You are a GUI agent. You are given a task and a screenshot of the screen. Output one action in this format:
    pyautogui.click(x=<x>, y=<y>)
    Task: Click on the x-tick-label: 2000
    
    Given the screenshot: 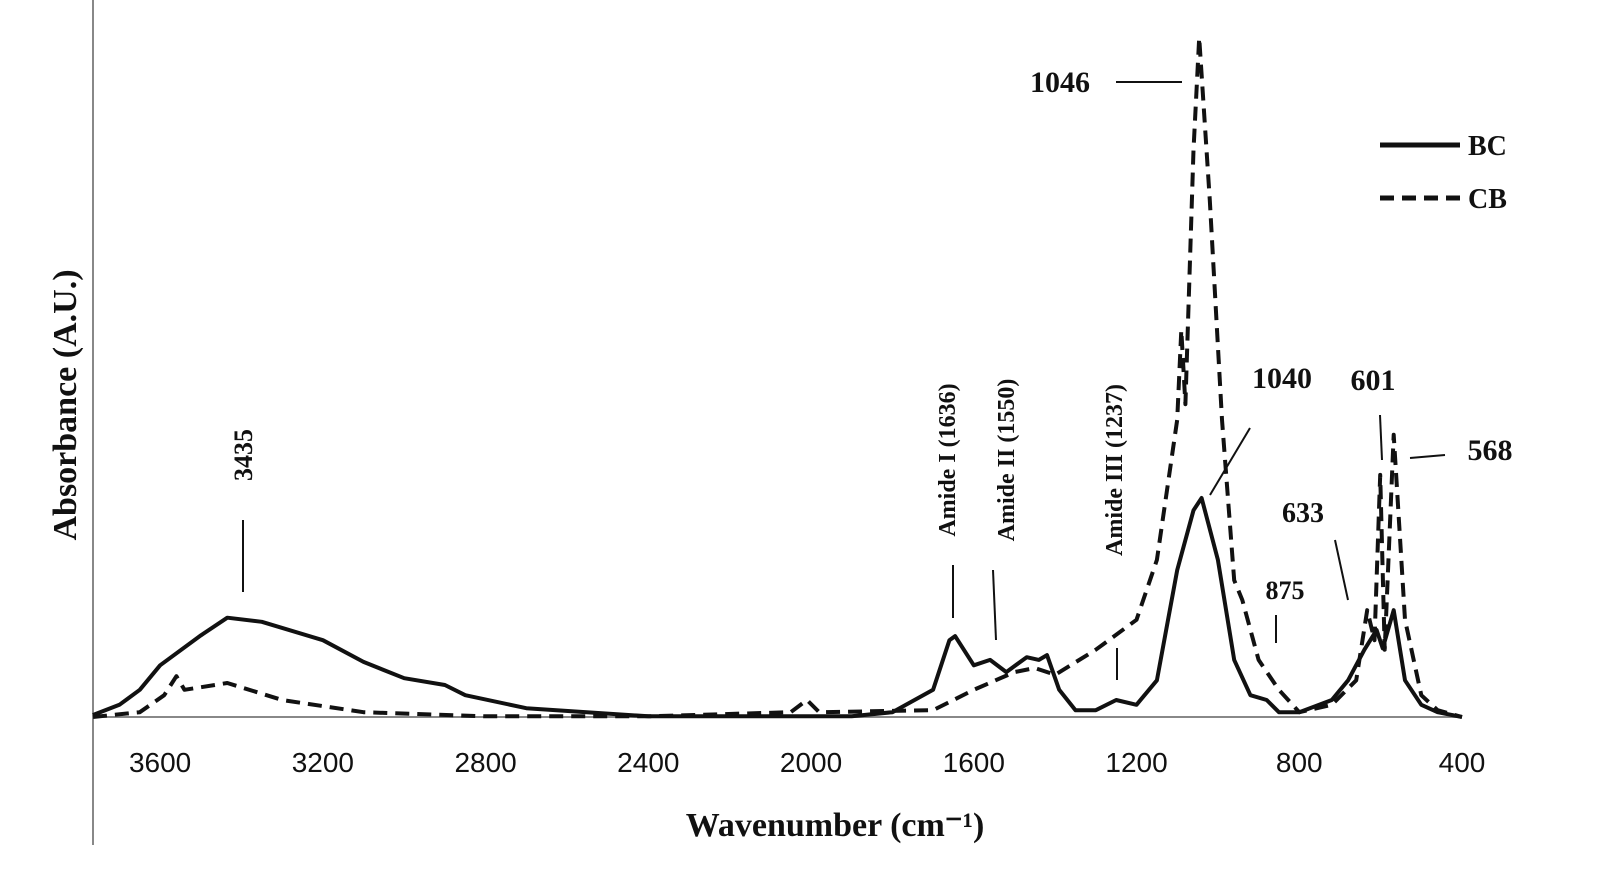 What is the action you would take?
    pyautogui.click(x=811, y=762)
    